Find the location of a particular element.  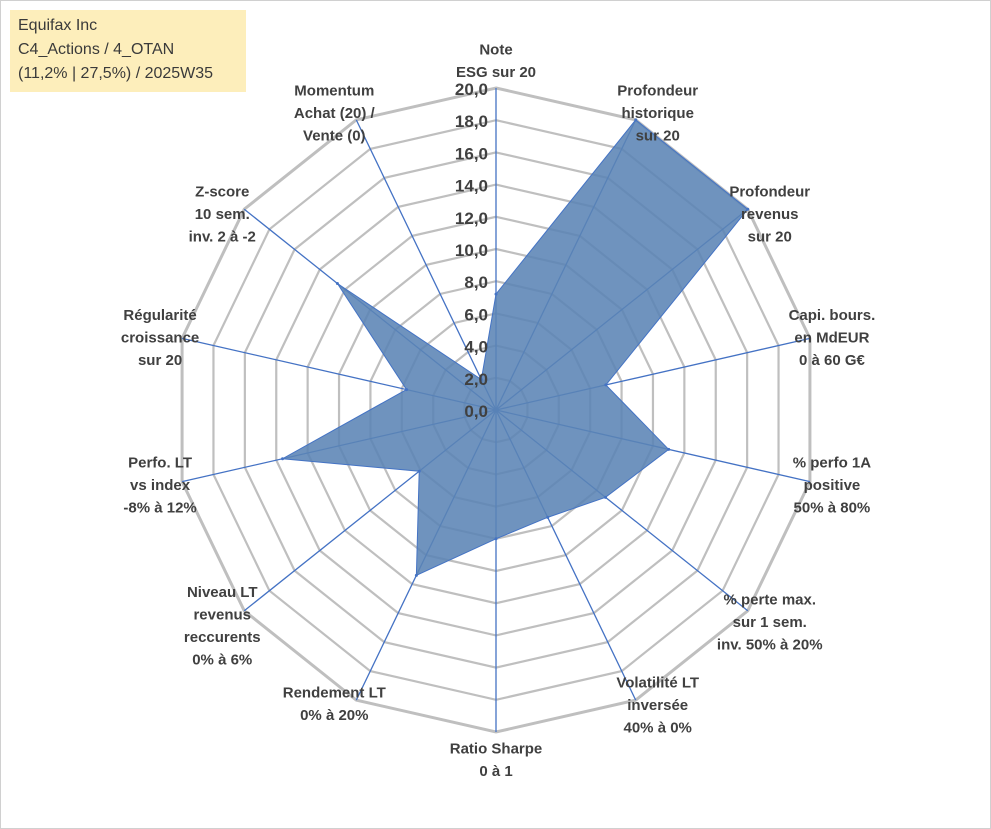

axis-label: Volatilité LT inversée 40% à 0% is located at coordinates (657, 705).